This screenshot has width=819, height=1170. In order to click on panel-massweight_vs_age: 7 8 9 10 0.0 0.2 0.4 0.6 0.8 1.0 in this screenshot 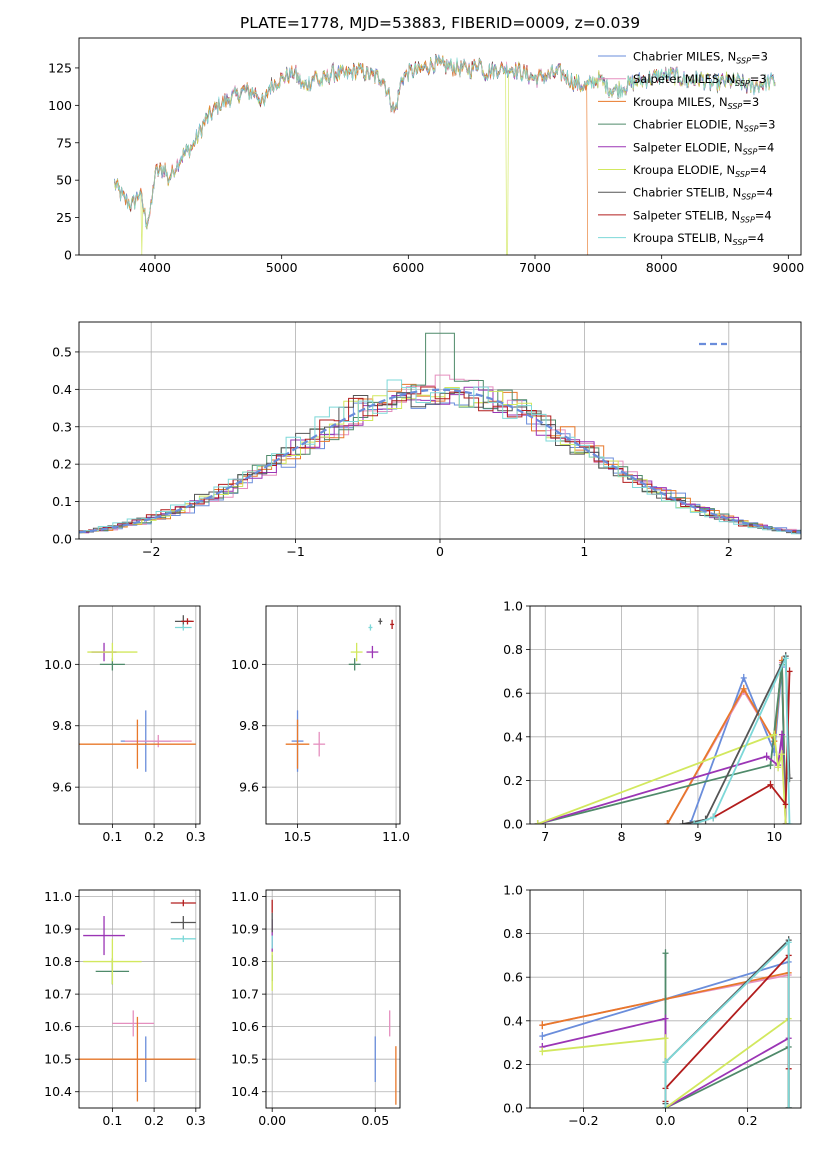, I will do `click(652, 721)`.